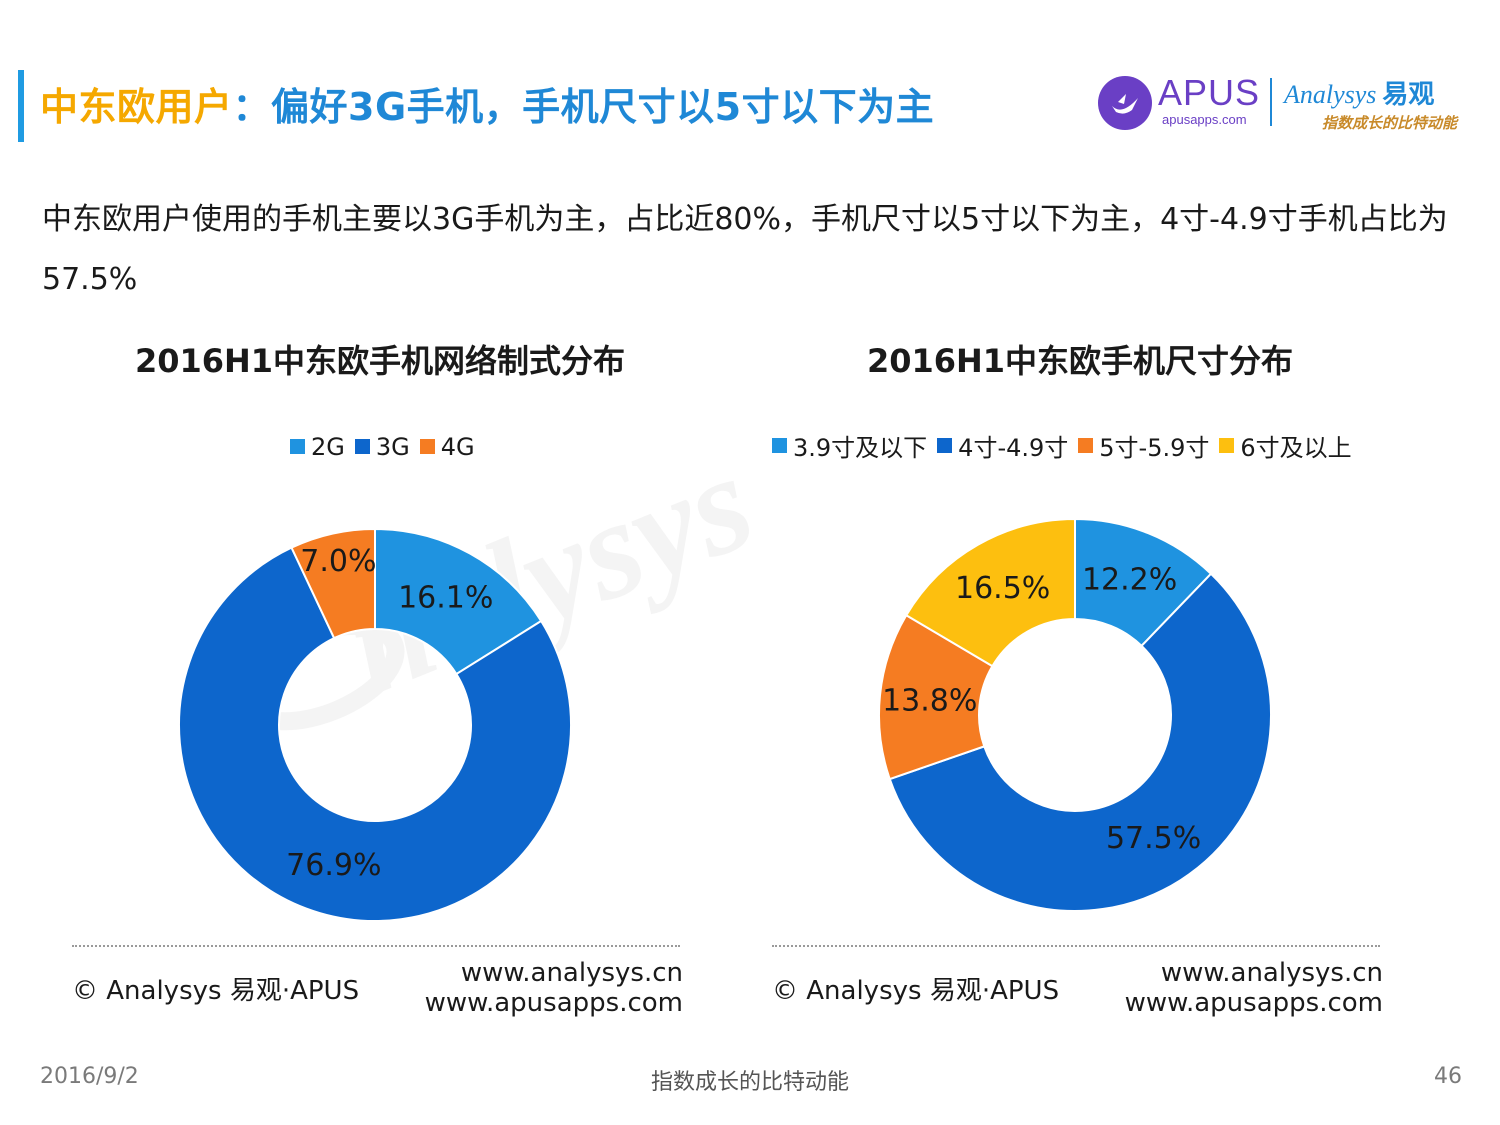 The height and width of the screenshot is (1125, 1500). I want to click on apus-logo-icon, so click(1125, 103).